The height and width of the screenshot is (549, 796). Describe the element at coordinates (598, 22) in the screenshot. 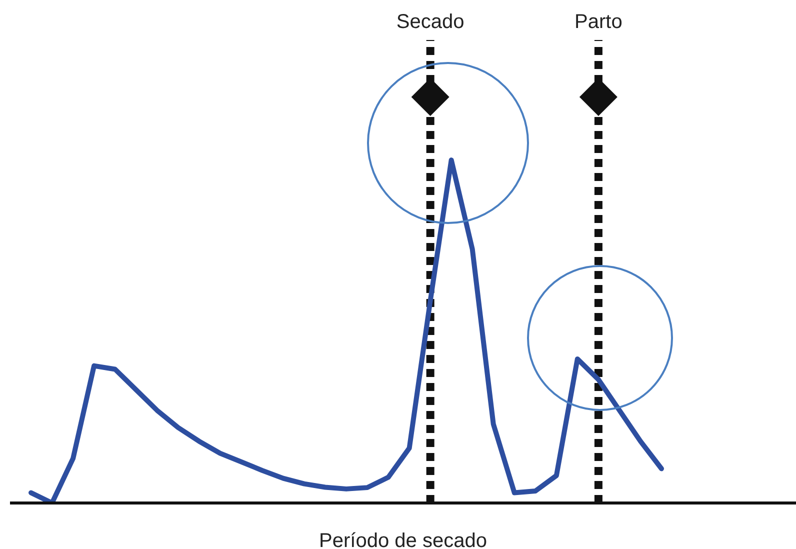

I see `text: Parto` at that location.